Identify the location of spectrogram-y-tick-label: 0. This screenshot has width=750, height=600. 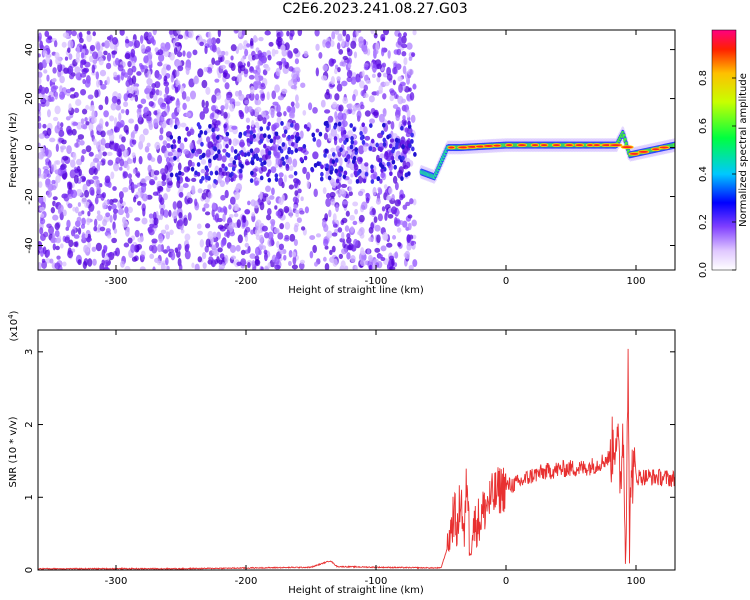
(29, 147).